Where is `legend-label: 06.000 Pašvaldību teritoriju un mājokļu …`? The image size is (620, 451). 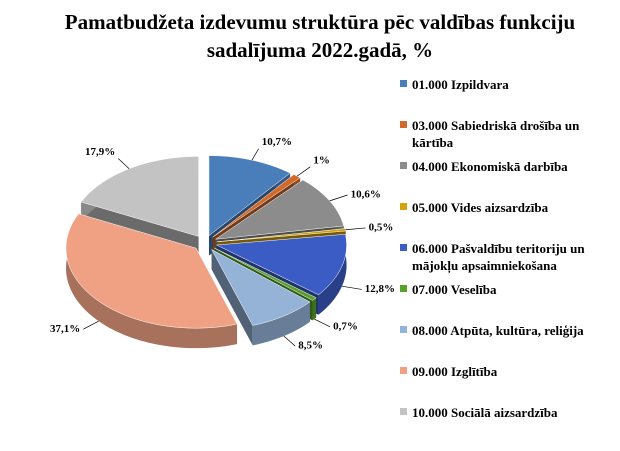
legend-label: 06.000 Pašvaldību teritoriju un mājokļu … is located at coordinates (498, 257).